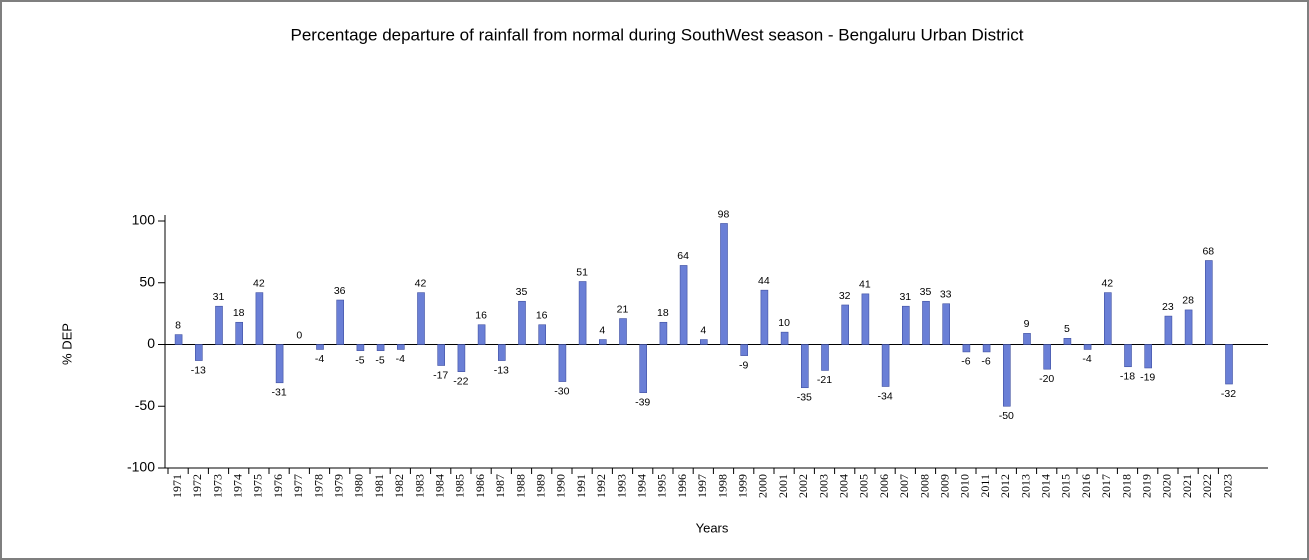  What do you see at coordinates (864, 486) in the screenshot?
I see `x-tick-label: 2005` at bounding box center [864, 486].